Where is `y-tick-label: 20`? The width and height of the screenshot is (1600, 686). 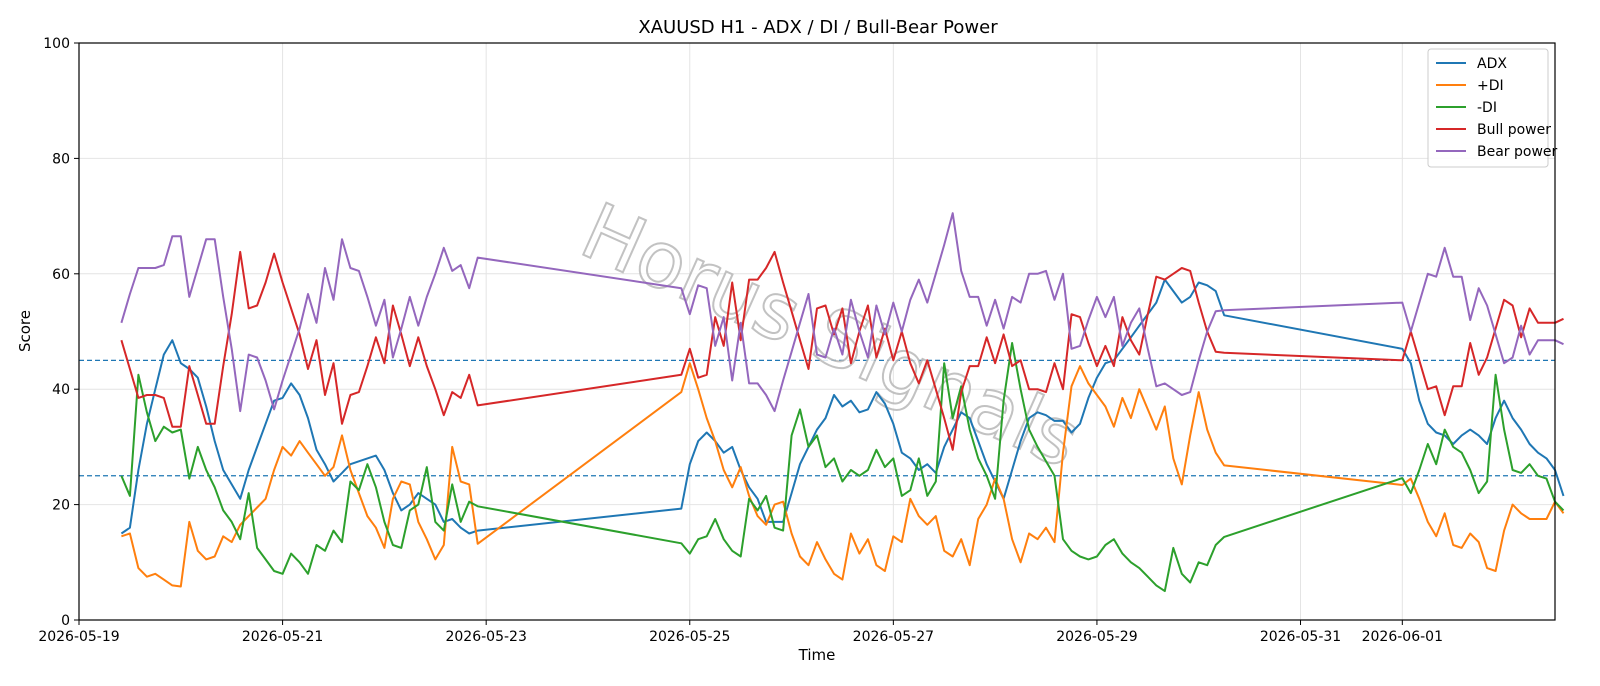
y-tick-label: 20 is located at coordinates (61, 506).